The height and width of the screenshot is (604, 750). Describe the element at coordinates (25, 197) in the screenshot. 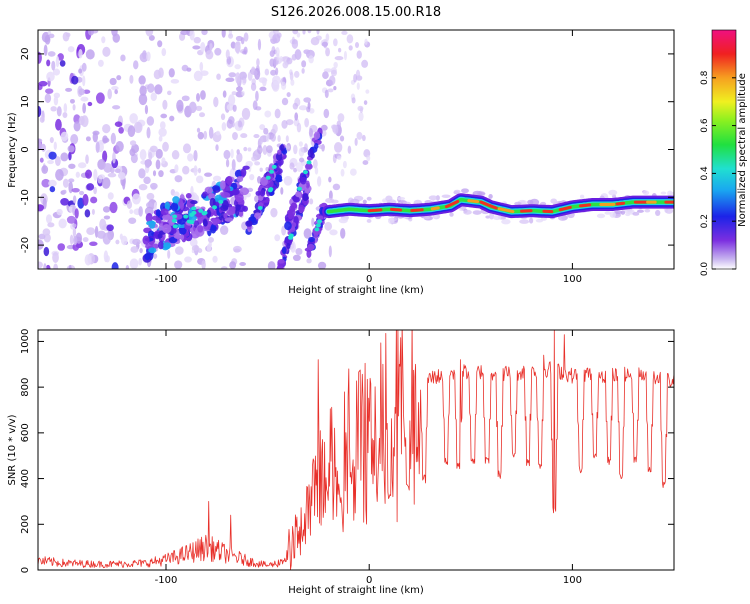

I see `spectrogram-y-tick-label: -10` at that location.